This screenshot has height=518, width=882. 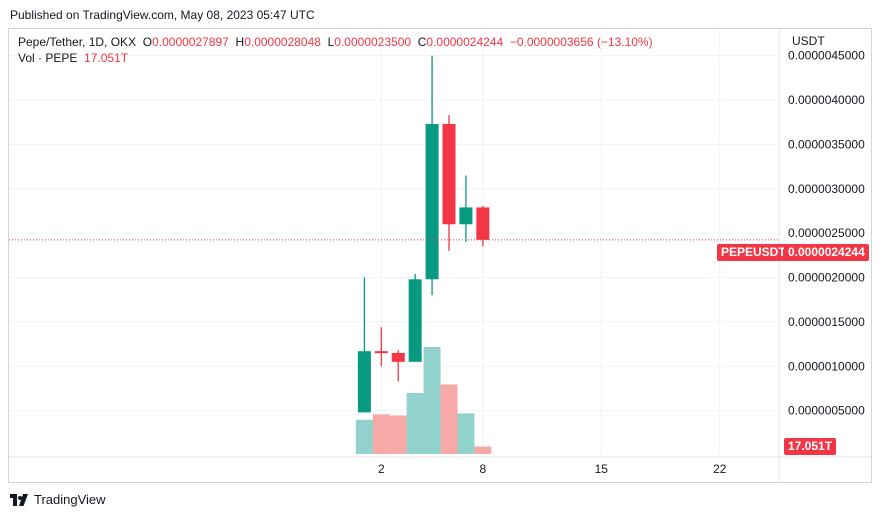 What do you see at coordinates (826, 100) in the screenshot?
I see `y-tick-label: 0.0000040000` at bounding box center [826, 100].